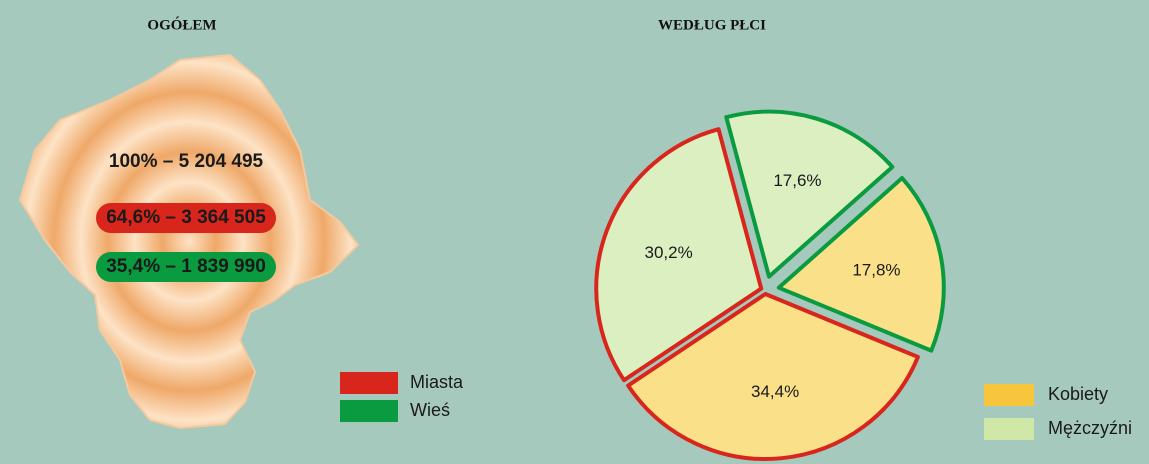  What do you see at coordinates (186, 161) in the screenshot?
I see `map-label: 100% – 5 204 495` at bounding box center [186, 161].